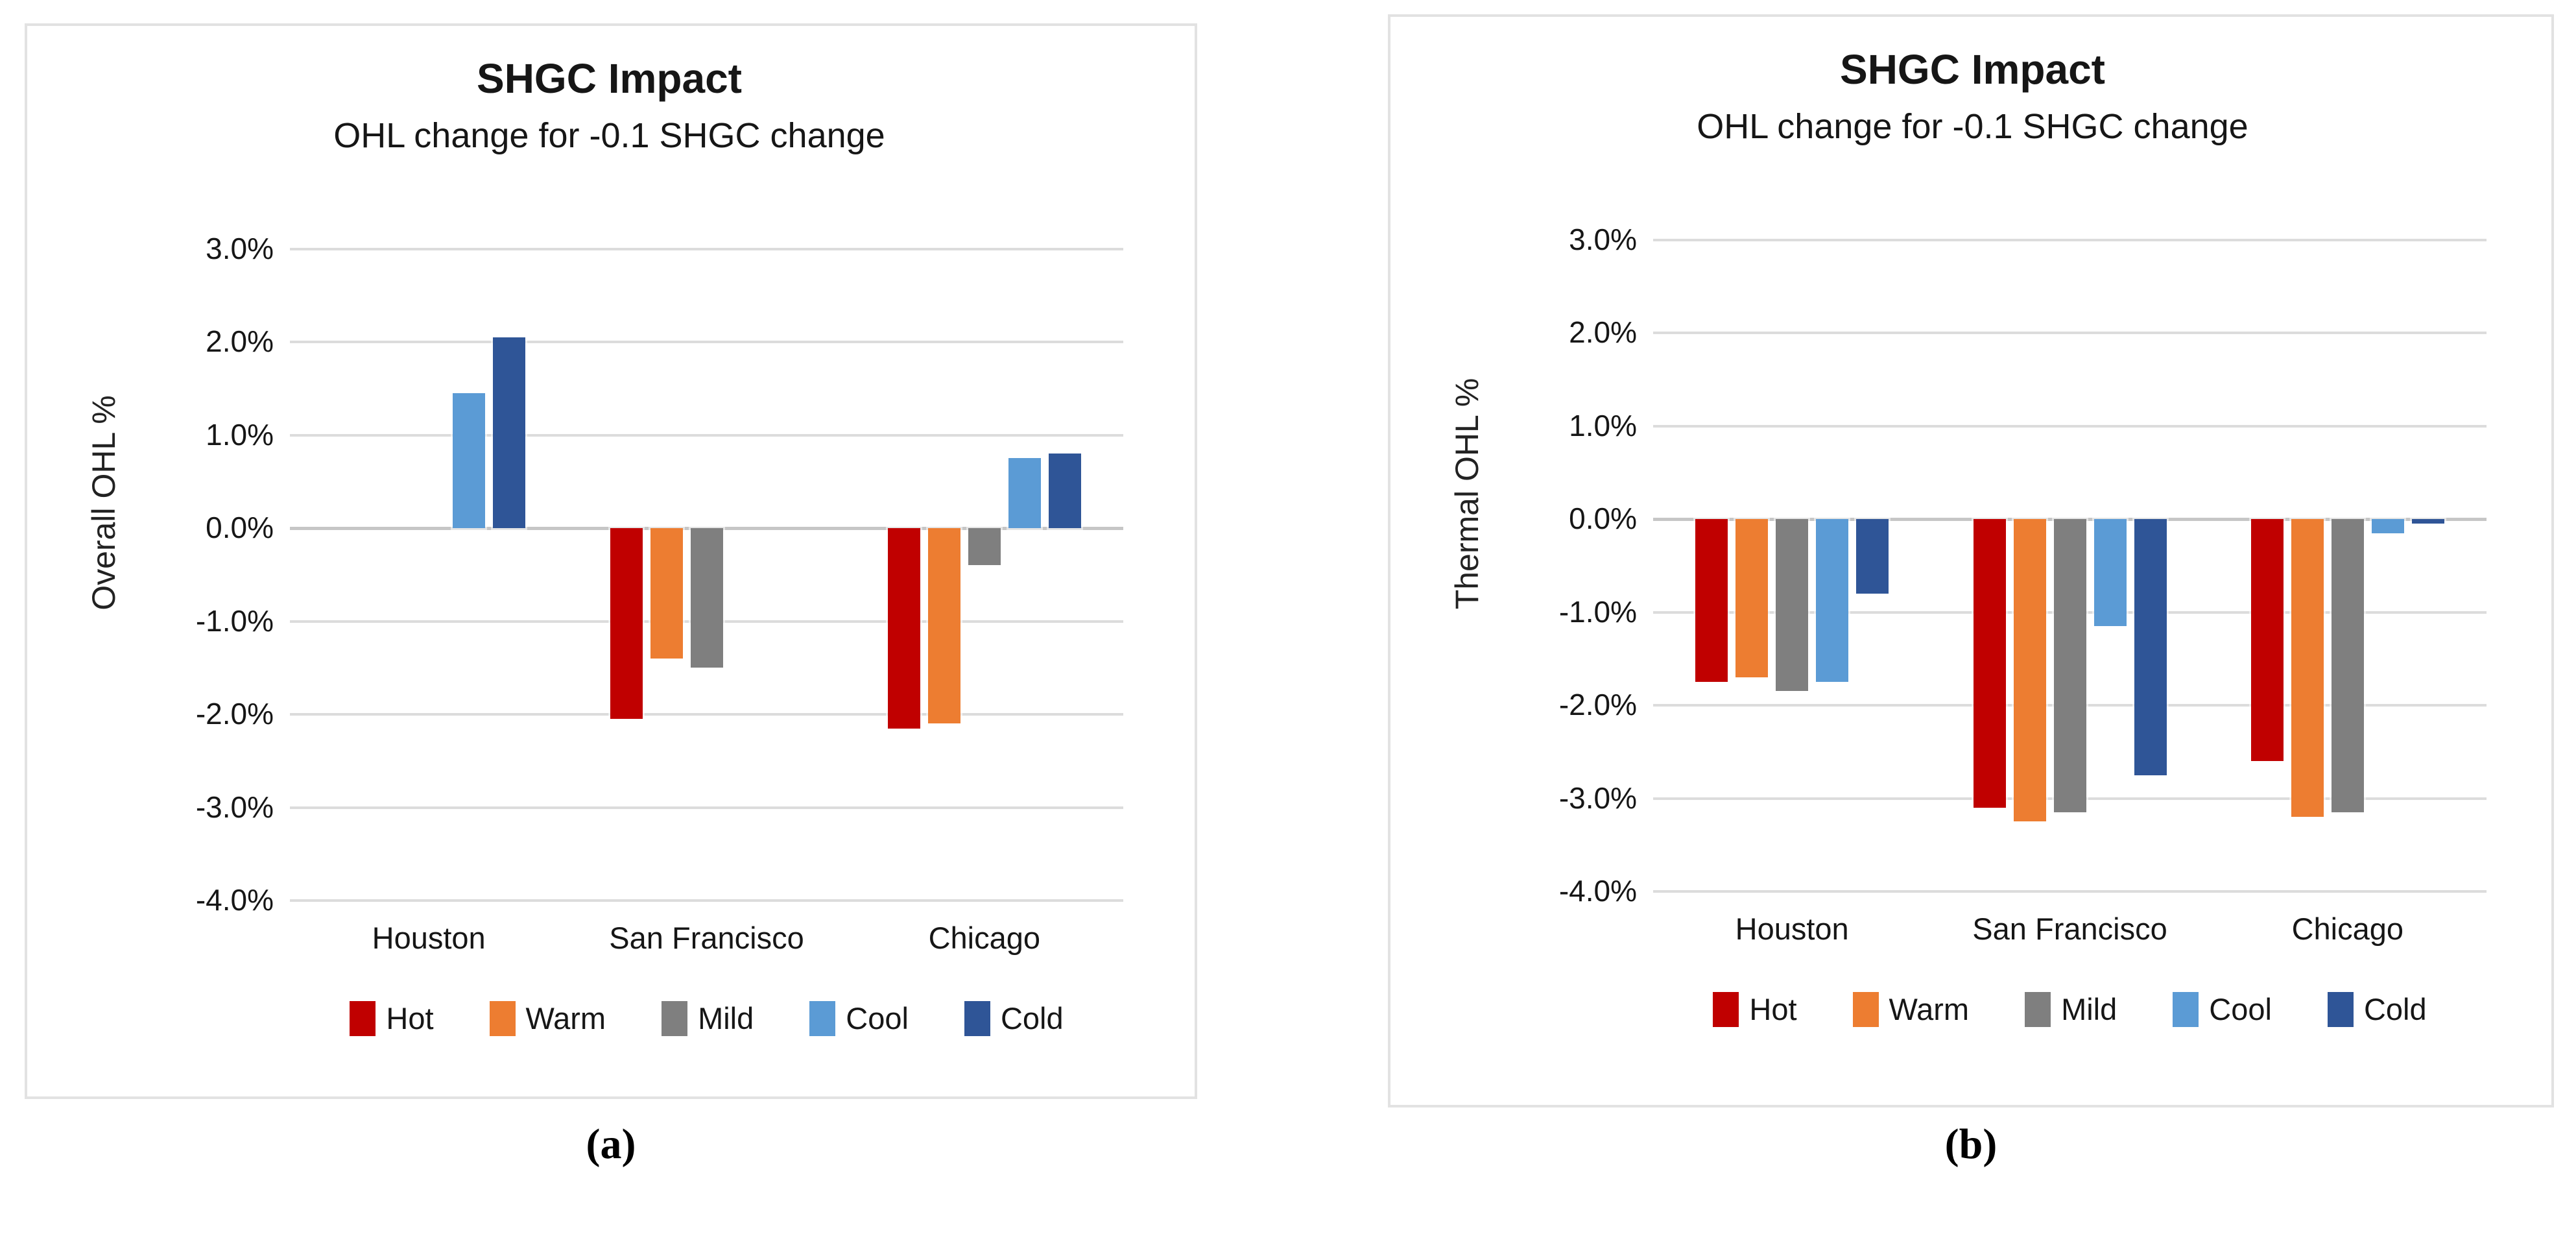 Image resolution: width=2576 pixels, height=1234 pixels. What do you see at coordinates (1792, 605) in the screenshot?
I see `bar-mild-houston` at bounding box center [1792, 605].